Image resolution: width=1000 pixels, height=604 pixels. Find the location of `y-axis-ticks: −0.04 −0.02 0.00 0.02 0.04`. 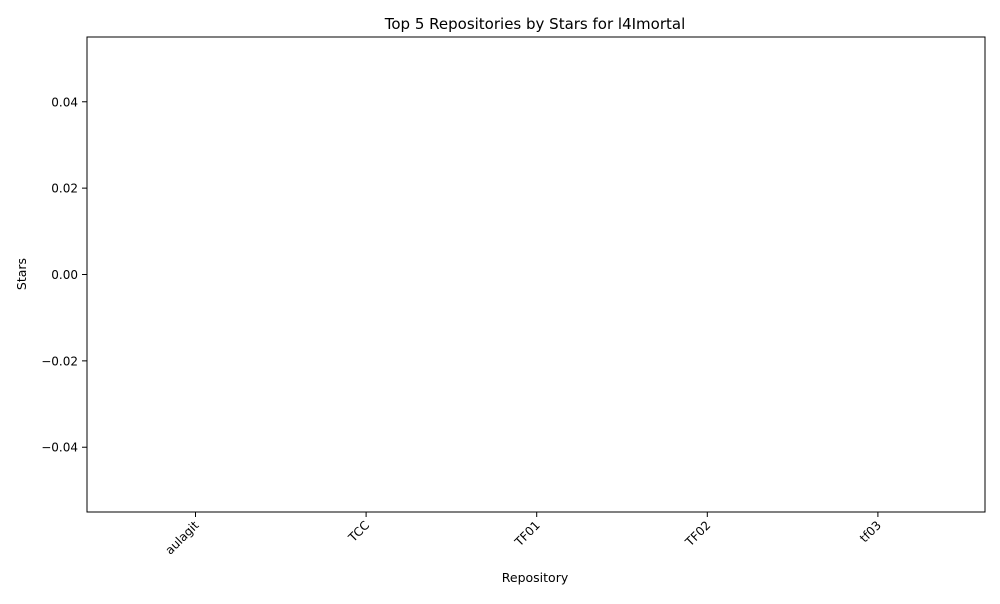

y-axis-ticks: −0.04 −0.02 0.00 0.02 0.04 is located at coordinates (64, 275).